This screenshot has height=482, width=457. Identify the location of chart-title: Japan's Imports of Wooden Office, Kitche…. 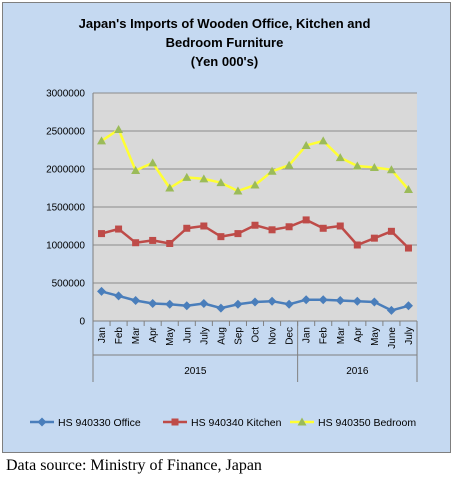
(224, 42).